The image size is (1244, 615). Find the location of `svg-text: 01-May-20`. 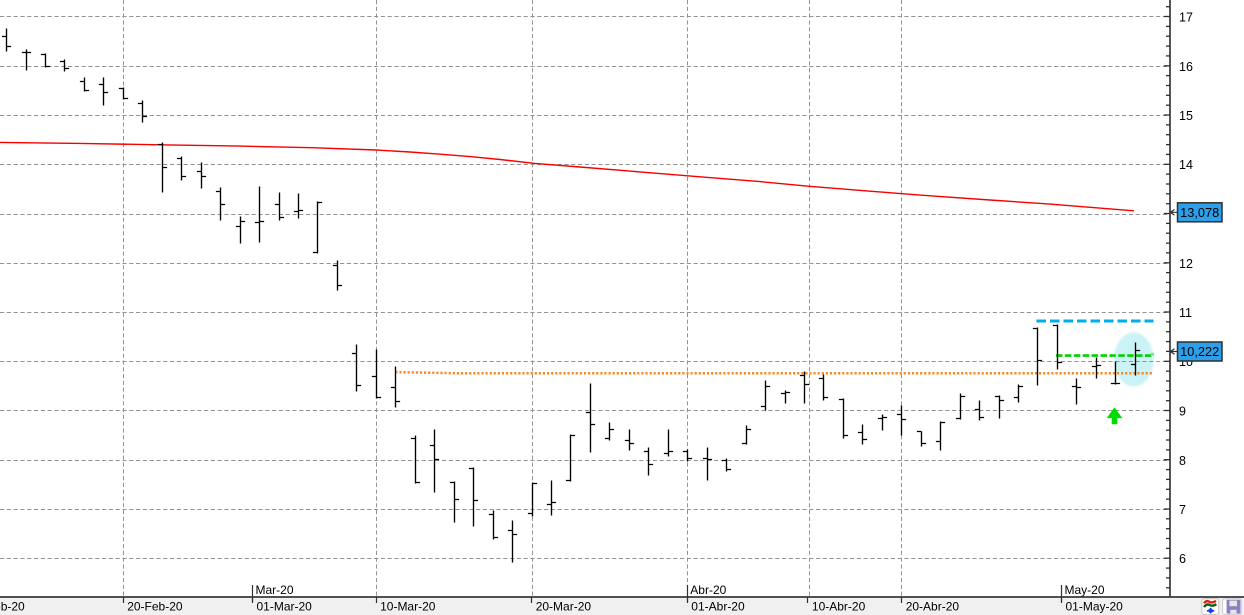

svg-text: 01-May-20 is located at coordinates (1095, 607).